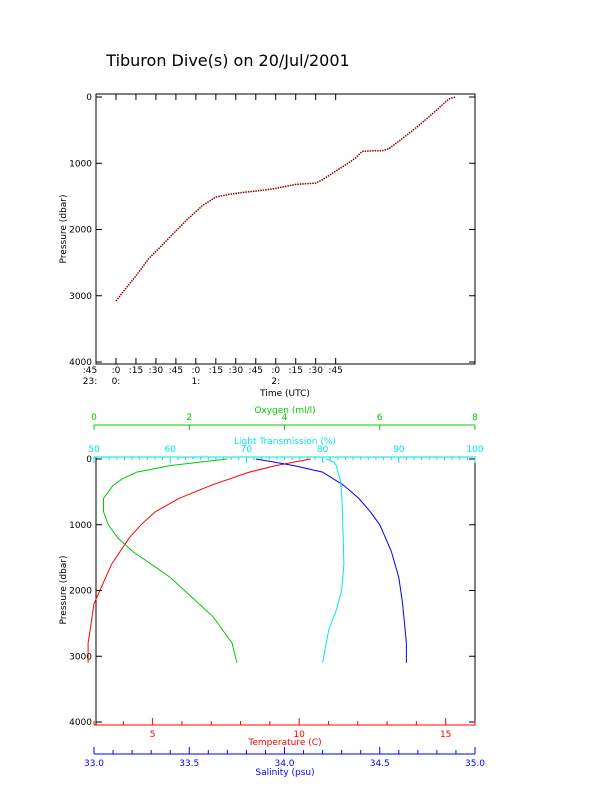 The width and height of the screenshot is (612, 785). I want to click on profile-y-tick-label: 1000, so click(80, 526).